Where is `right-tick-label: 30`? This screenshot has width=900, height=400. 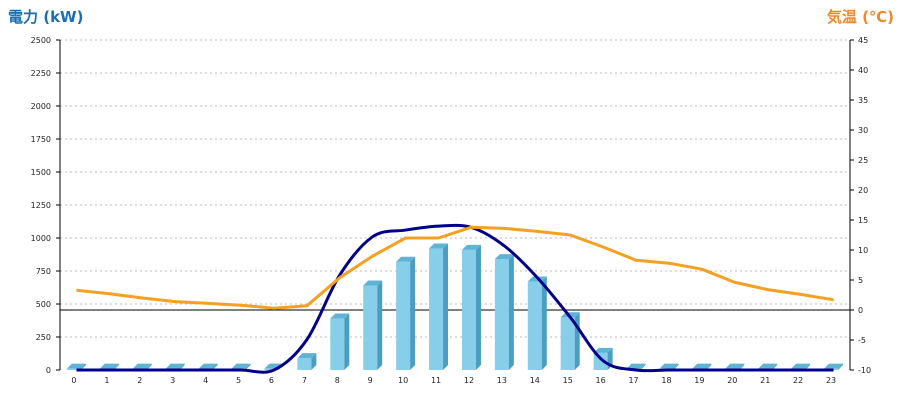
right-tick-label: 30 is located at coordinates (863, 130).